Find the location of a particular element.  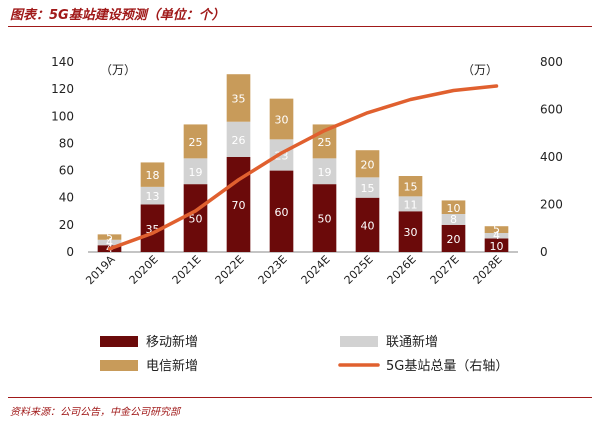

left-tick-label: 120 is located at coordinates (62, 89).